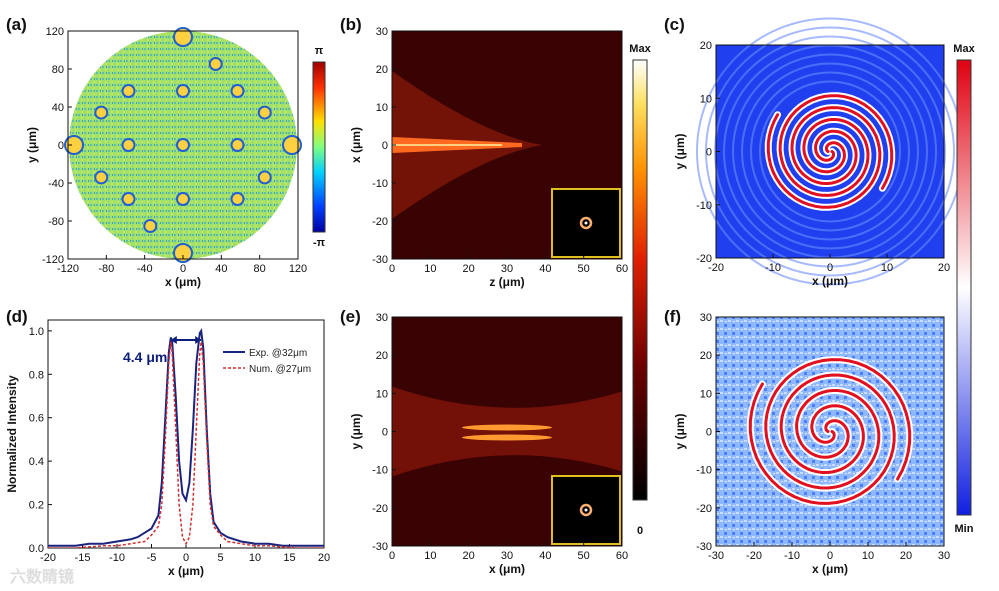 This screenshot has width=999, height=591. I want to click on y-tick-label: 40, so click(58, 108).